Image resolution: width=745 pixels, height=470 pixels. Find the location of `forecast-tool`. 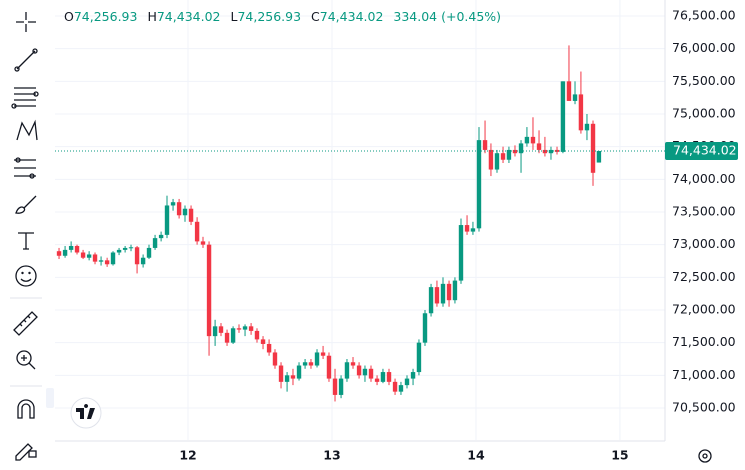

forecast-tool is located at coordinates (25, 168).